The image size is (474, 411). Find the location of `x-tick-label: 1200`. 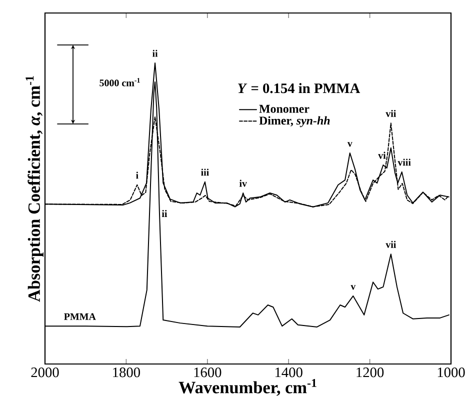

x-tick-label: 1200 is located at coordinates (370, 373).